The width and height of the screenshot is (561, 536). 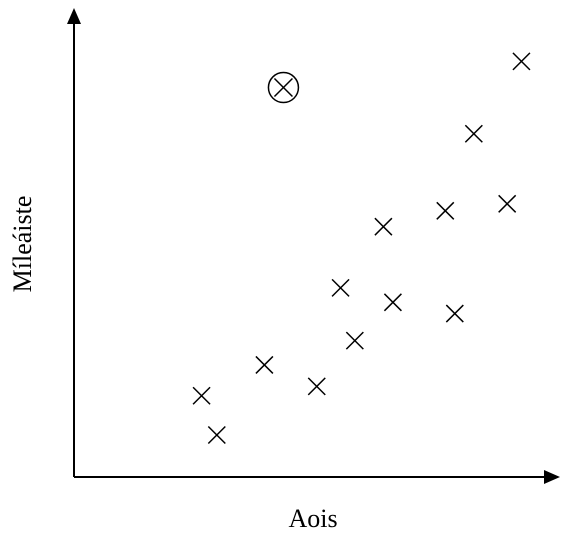 What do you see at coordinates (552, 477) in the screenshot?
I see `x-axis-arrowhead` at bounding box center [552, 477].